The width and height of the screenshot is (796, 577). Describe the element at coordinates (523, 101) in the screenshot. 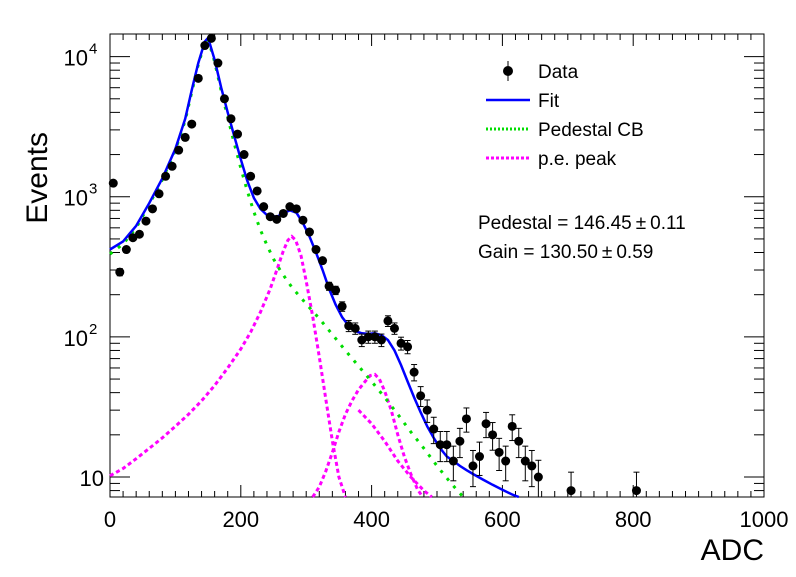

I see `legend-item-fit: Fit` at that location.